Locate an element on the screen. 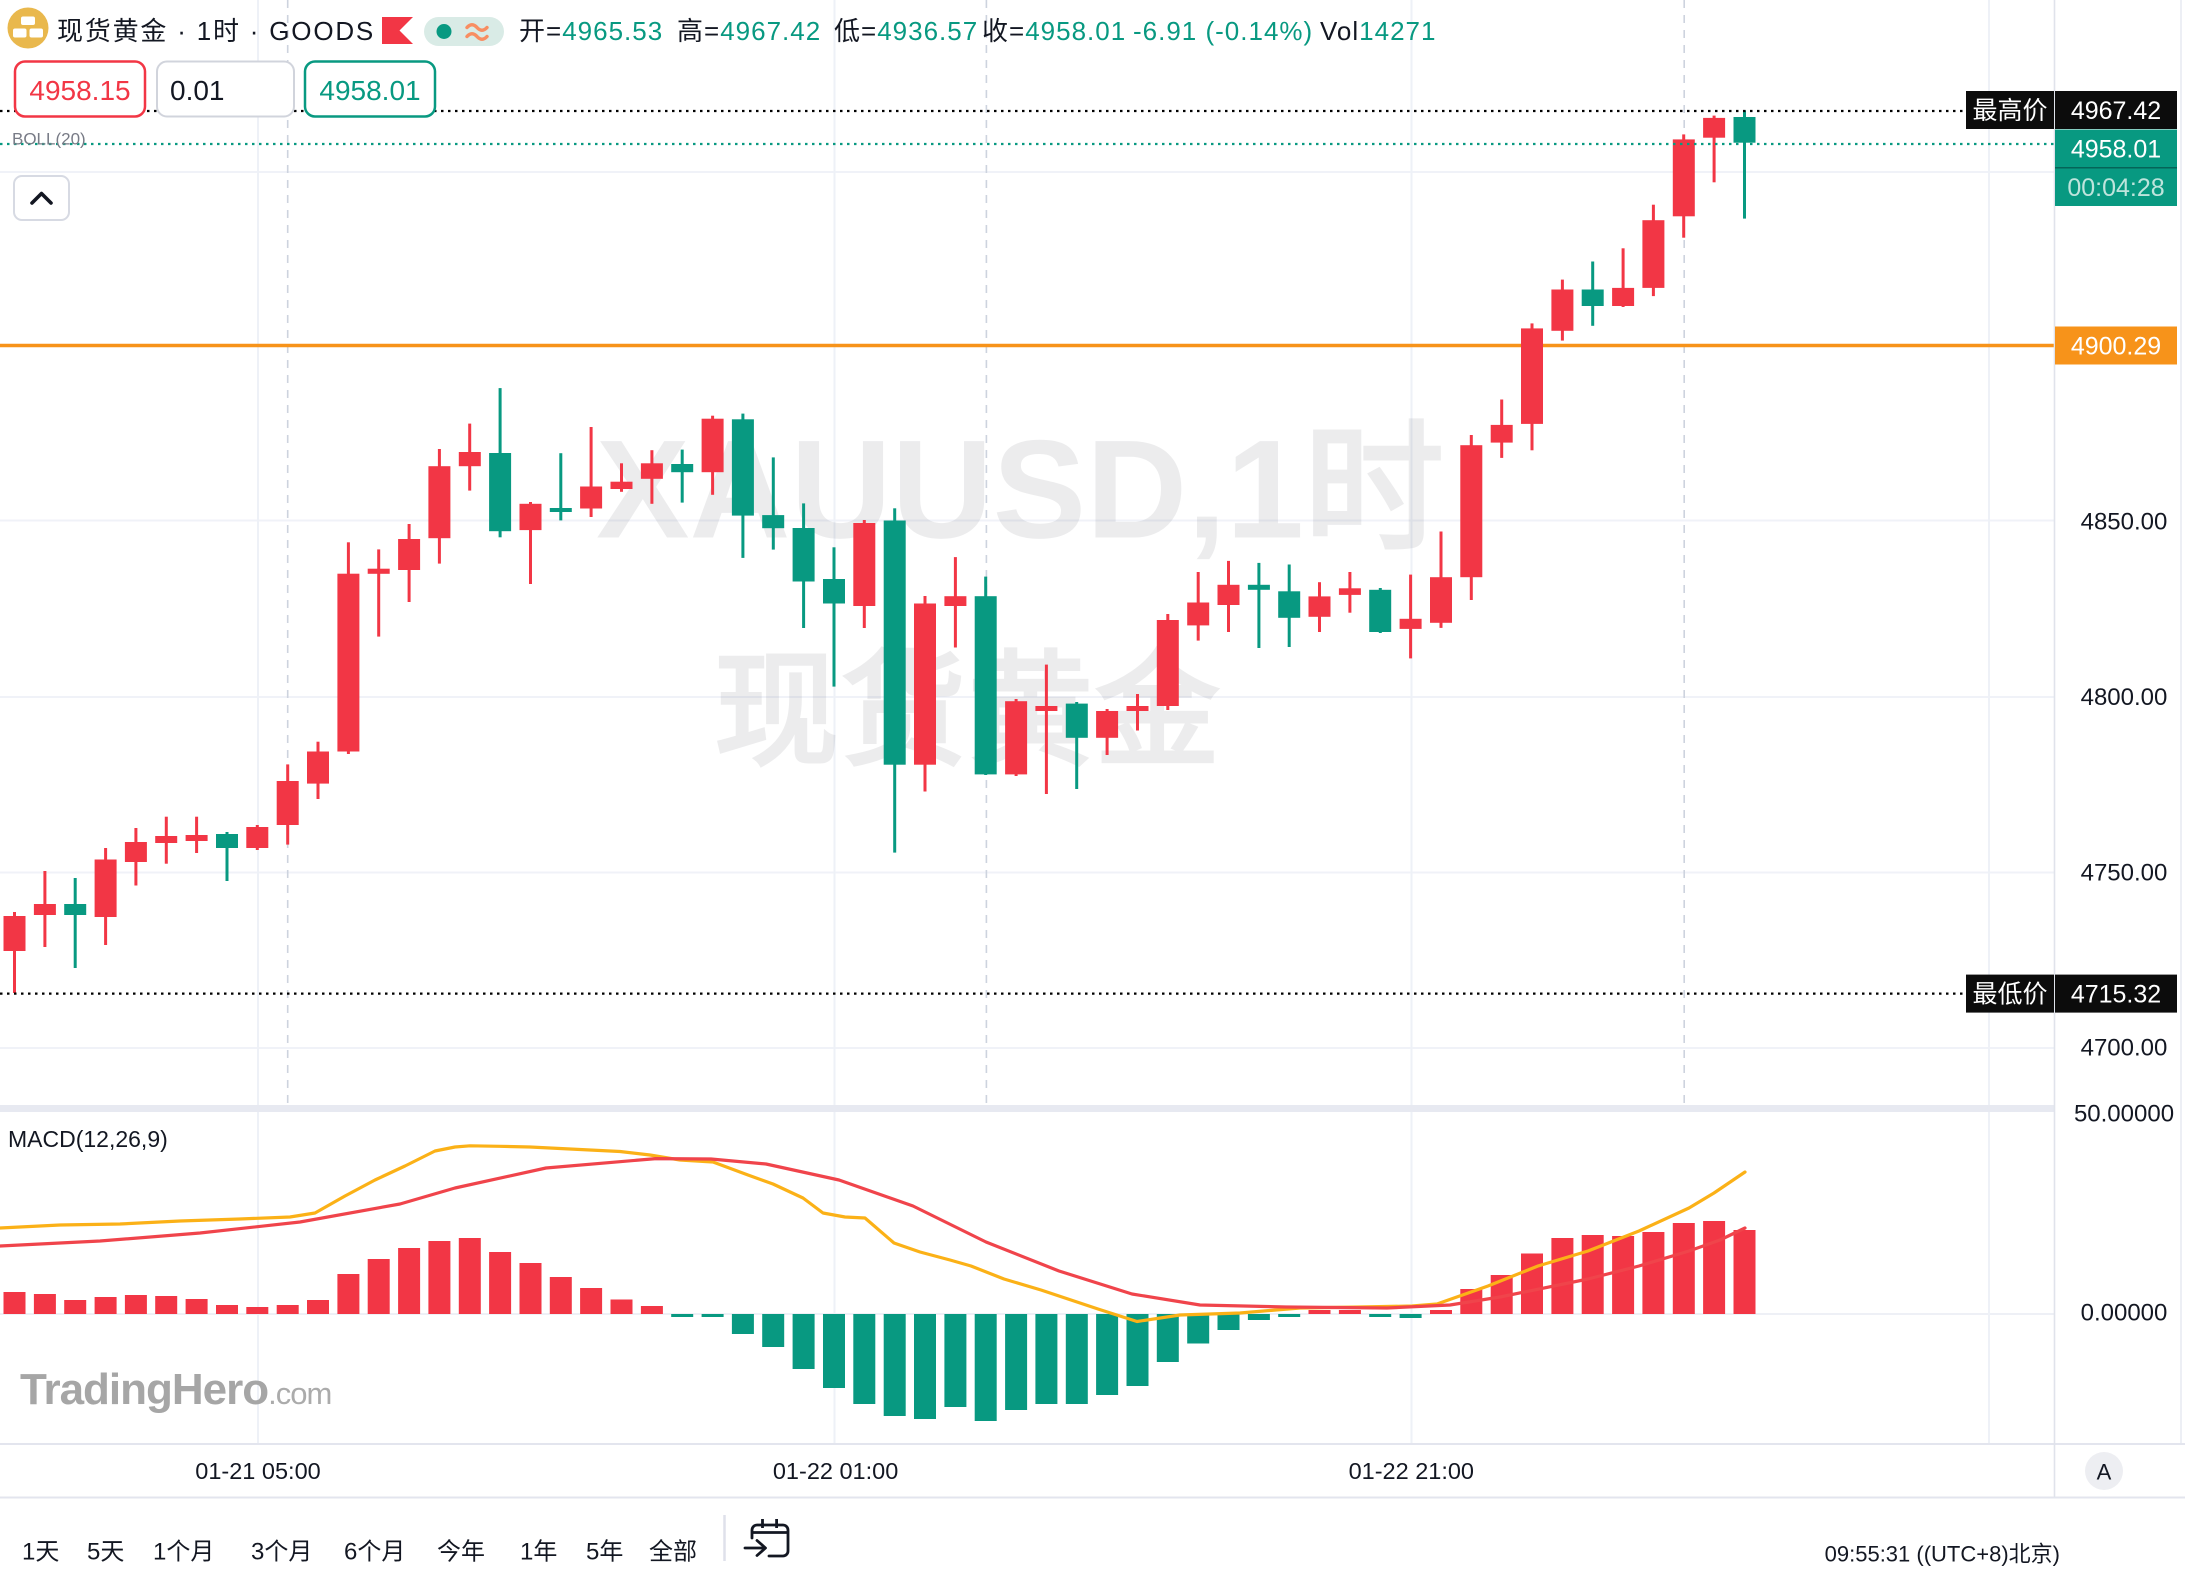 Image resolution: width=2185 pixels, height=1577 pixels. svg-text: 01-22 21:00 is located at coordinates (1411, 1471).